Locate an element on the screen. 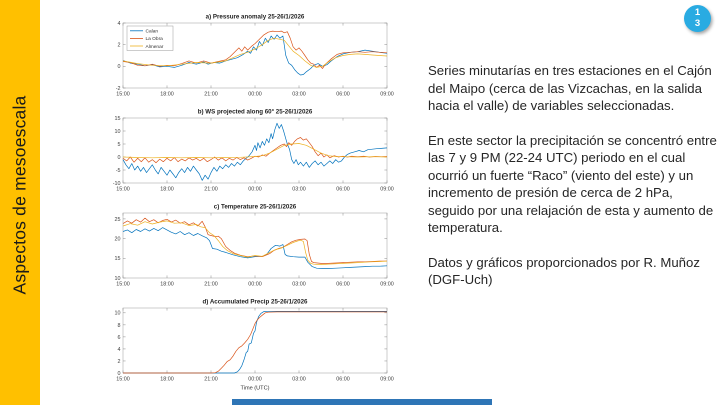  legend-label: La Obra is located at coordinates (155, 39).